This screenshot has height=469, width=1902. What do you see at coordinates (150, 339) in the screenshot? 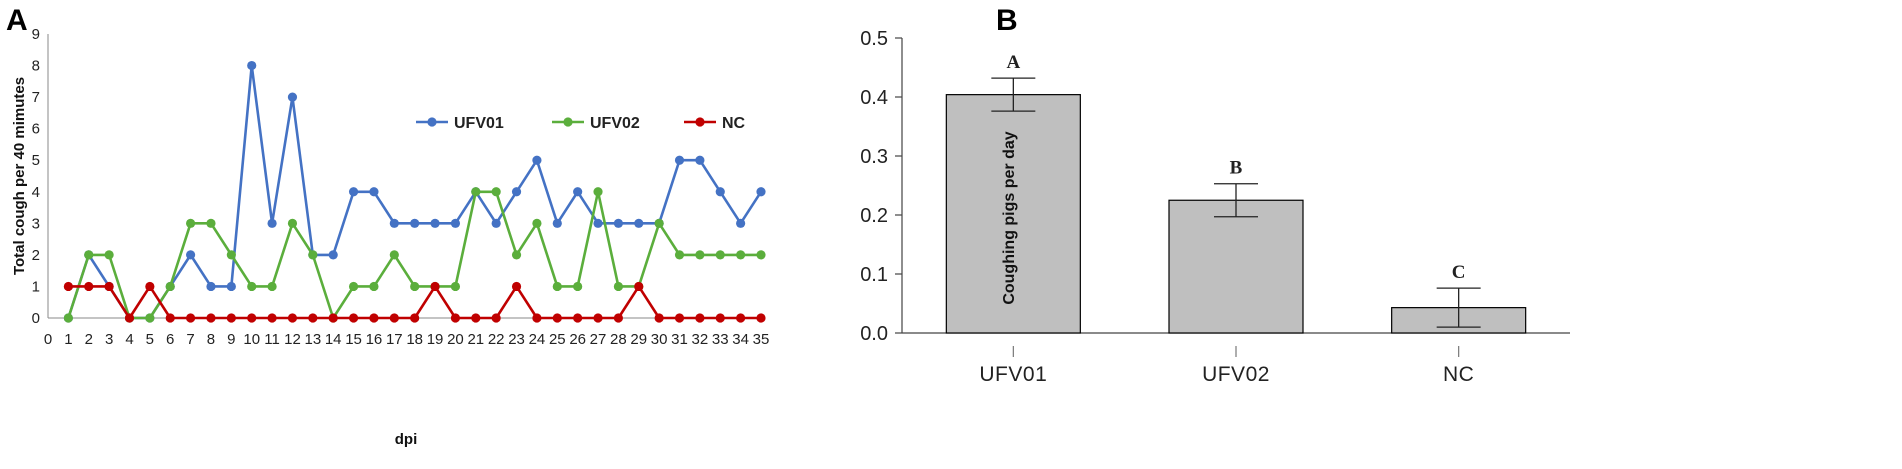
I see `panel-a-x-tick-5: 5` at bounding box center [150, 339].